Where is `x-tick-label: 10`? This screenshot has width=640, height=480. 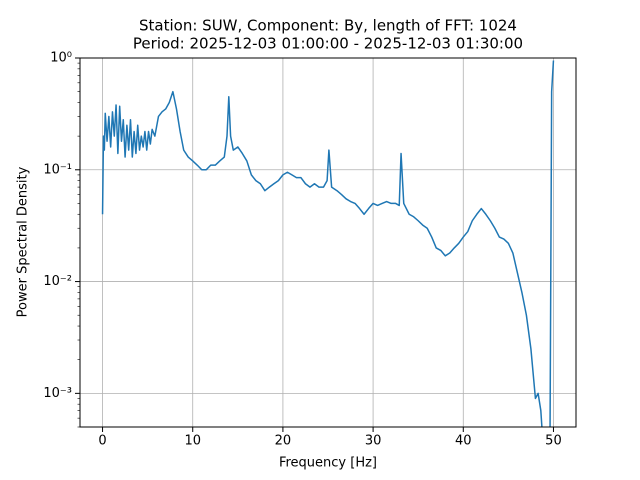 x-tick-label: 10 is located at coordinates (192, 441).